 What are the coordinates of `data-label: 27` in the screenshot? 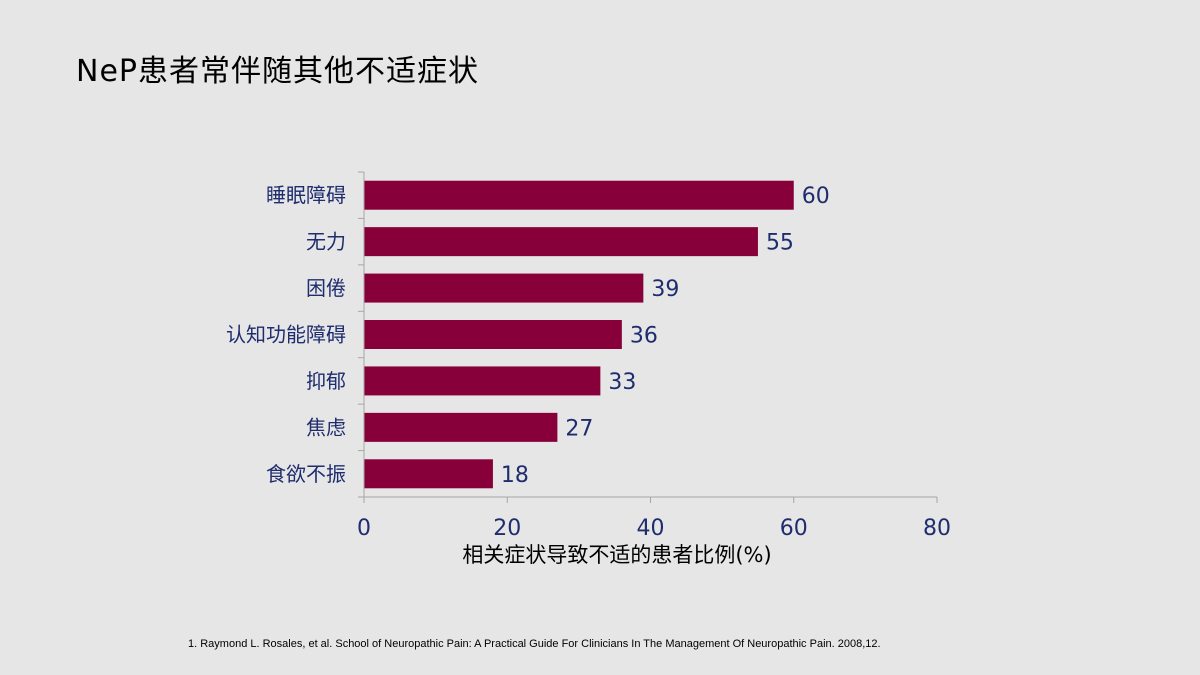 It's located at (579, 428).